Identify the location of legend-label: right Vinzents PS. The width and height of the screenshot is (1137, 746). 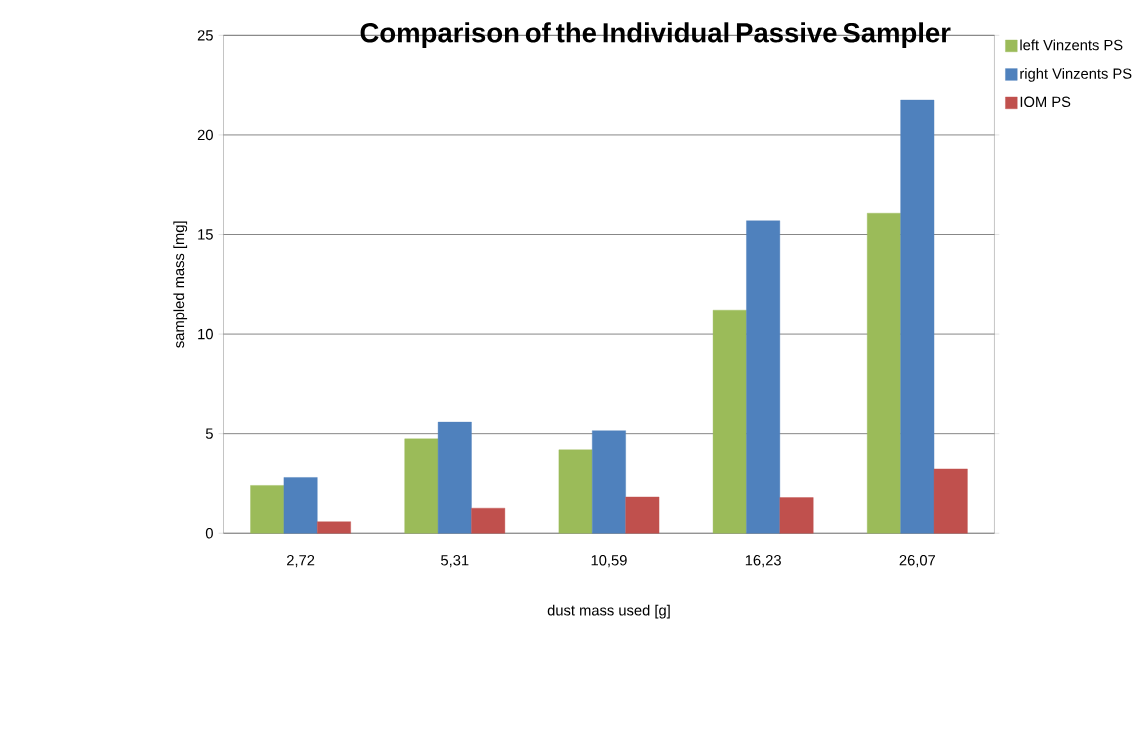
(1076, 74).